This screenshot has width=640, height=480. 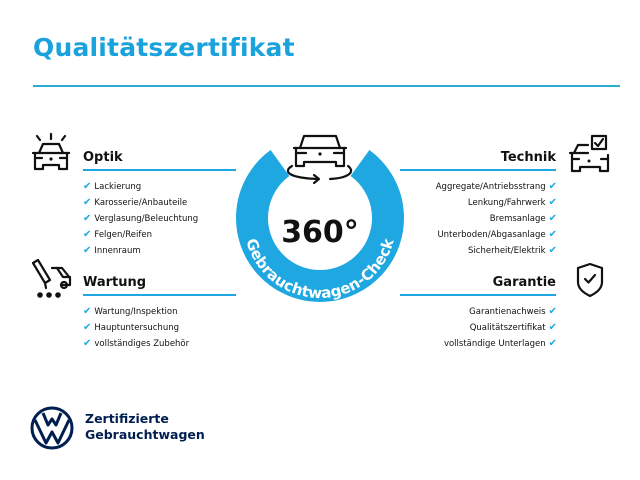 I want to click on list-item: ✔ Lackierung, so click(x=112, y=186).